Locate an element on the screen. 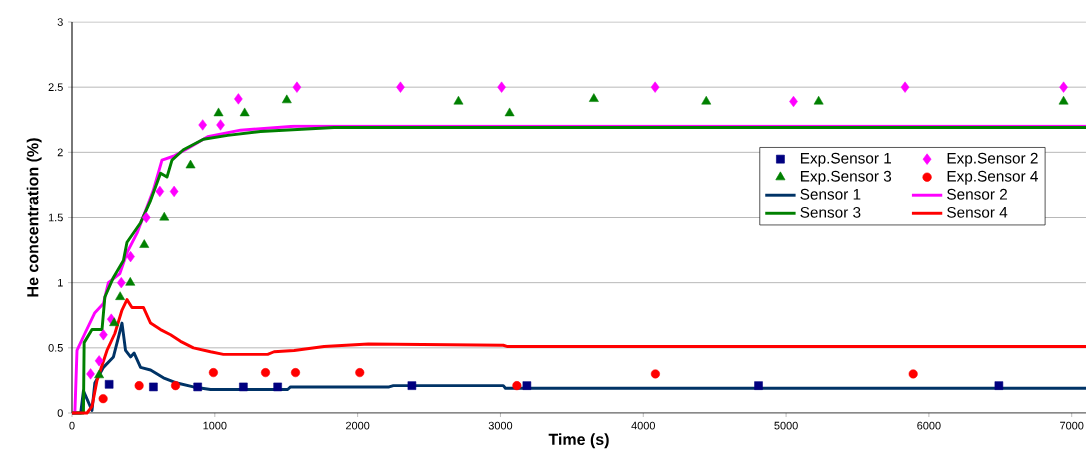 Image resolution: width=1086 pixels, height=469 pixels. y-axis-title: He concentration (%) is located at coordinates (34, 217).